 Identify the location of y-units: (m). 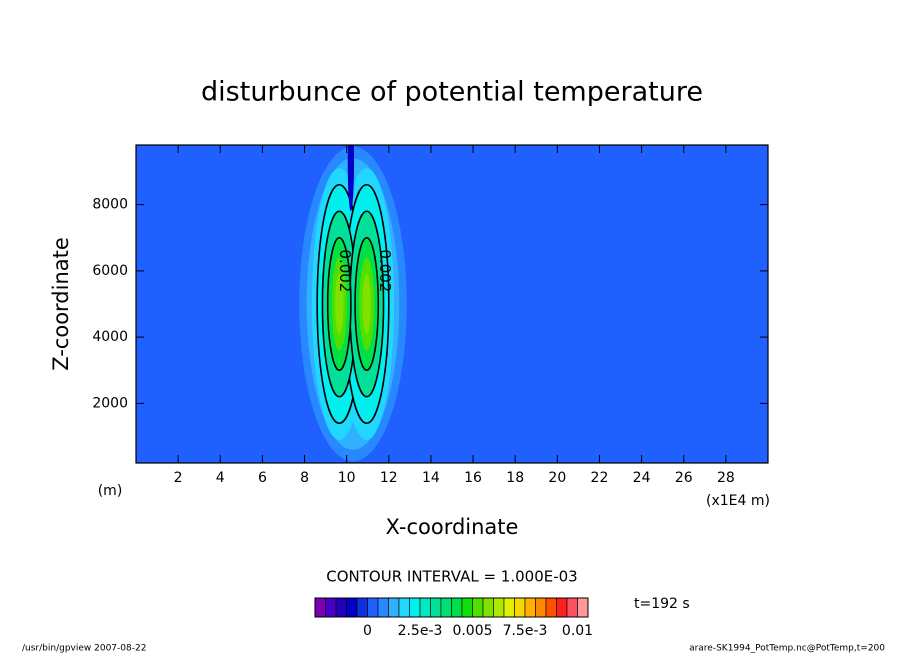
(110, 491).